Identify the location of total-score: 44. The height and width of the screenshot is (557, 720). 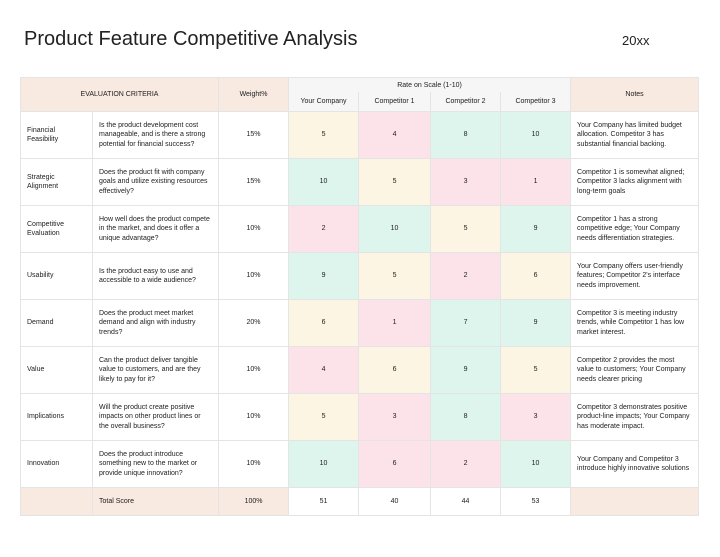
(466, 501).